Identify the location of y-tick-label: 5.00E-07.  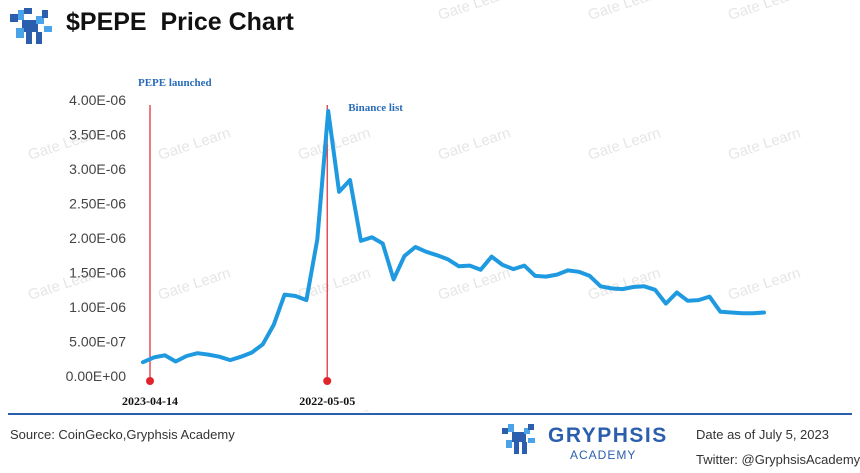
(97, 342).